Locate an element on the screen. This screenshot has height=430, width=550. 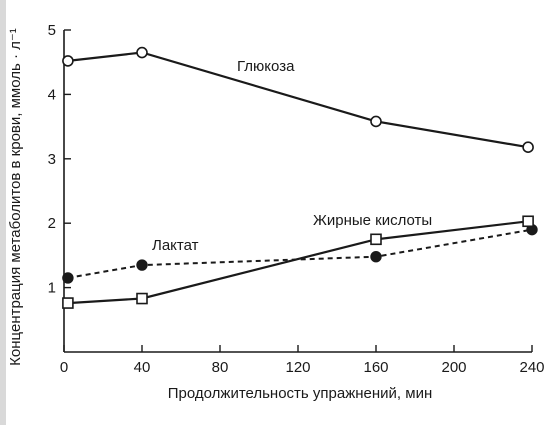
y-tick-label: 4 is located at coordinates (52, 94).